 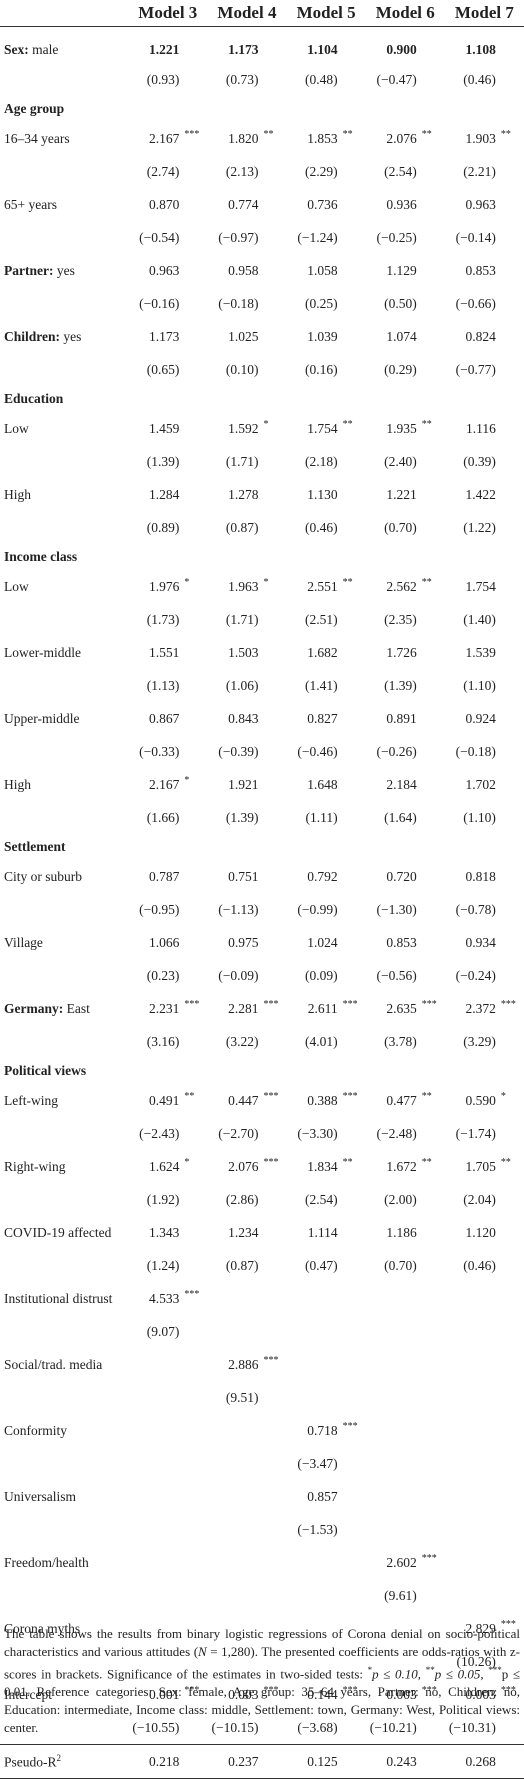 I want to click on row-label: City or suburb, so click(x=43, y=876).